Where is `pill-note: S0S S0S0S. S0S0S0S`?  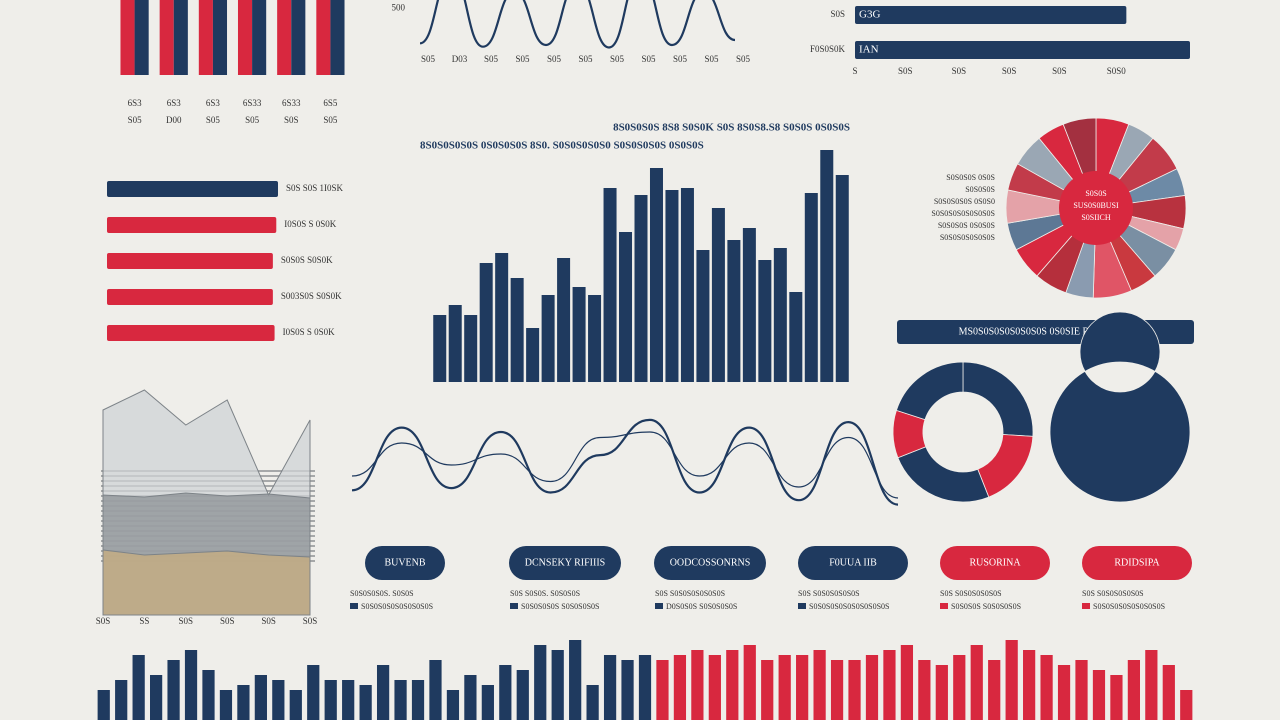 pill-note: S0S S0S0S. S0S0S0S is located at coordinates (545, 593).